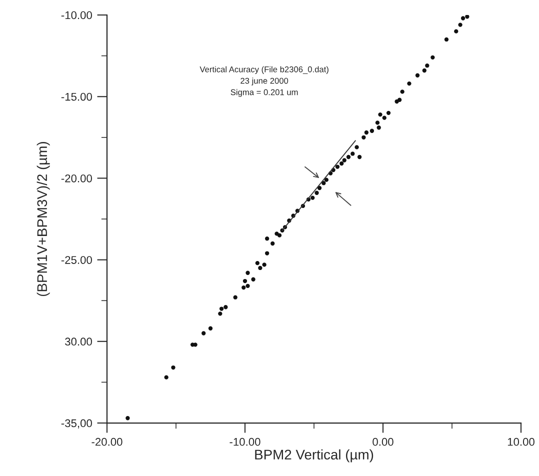 The image size is (539, 476). I want to click on y-tick-label: -20.00, so click(76, 178).